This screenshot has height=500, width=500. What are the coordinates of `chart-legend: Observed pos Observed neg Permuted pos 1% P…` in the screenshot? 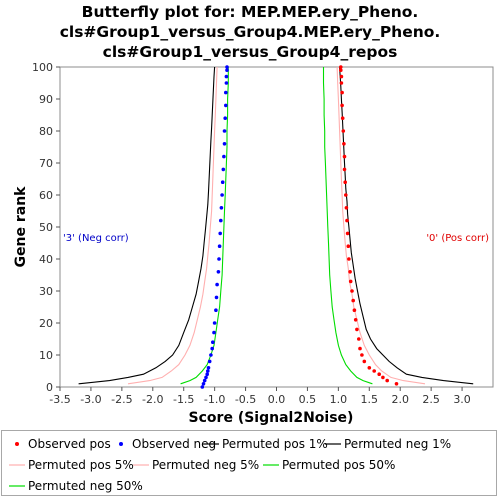 It's located at (249, 463).